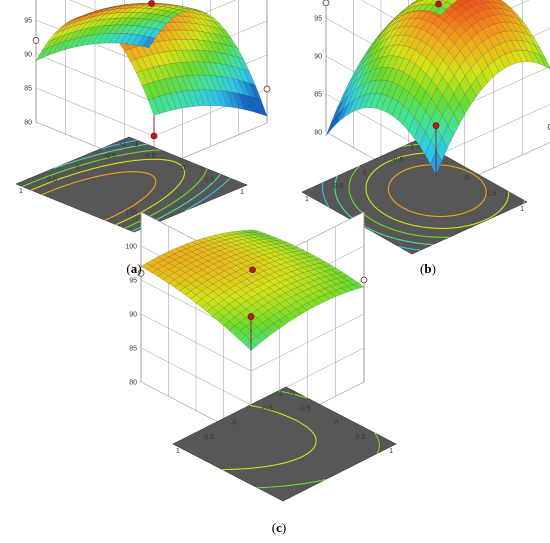  What do you see at coordinates (209, 437) in the screenshot?
I see `panel-c-y-tick-label: 0.5` at bounding box center [209, 437].